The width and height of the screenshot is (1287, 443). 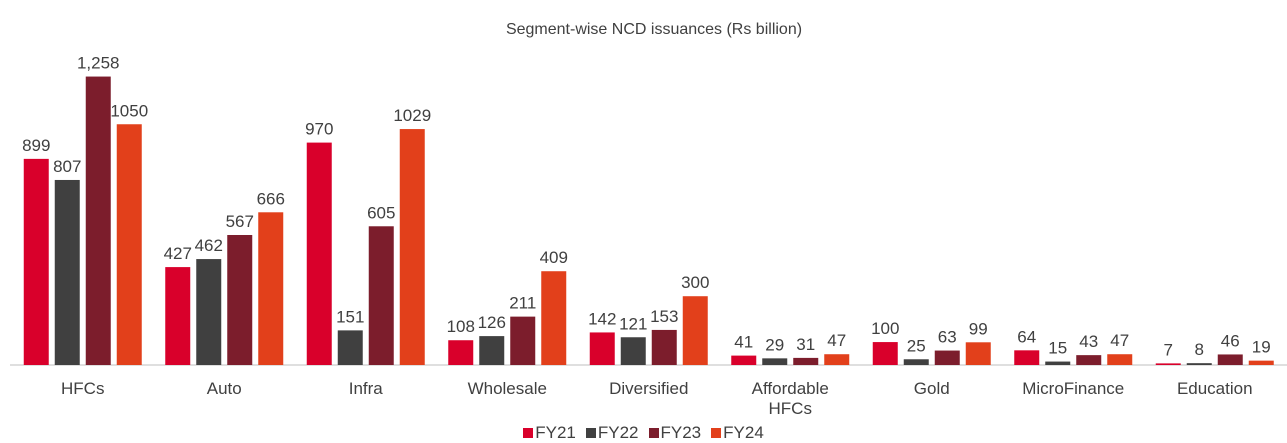 I want to click on legend-item: FY23, so click(x=675, y=433).